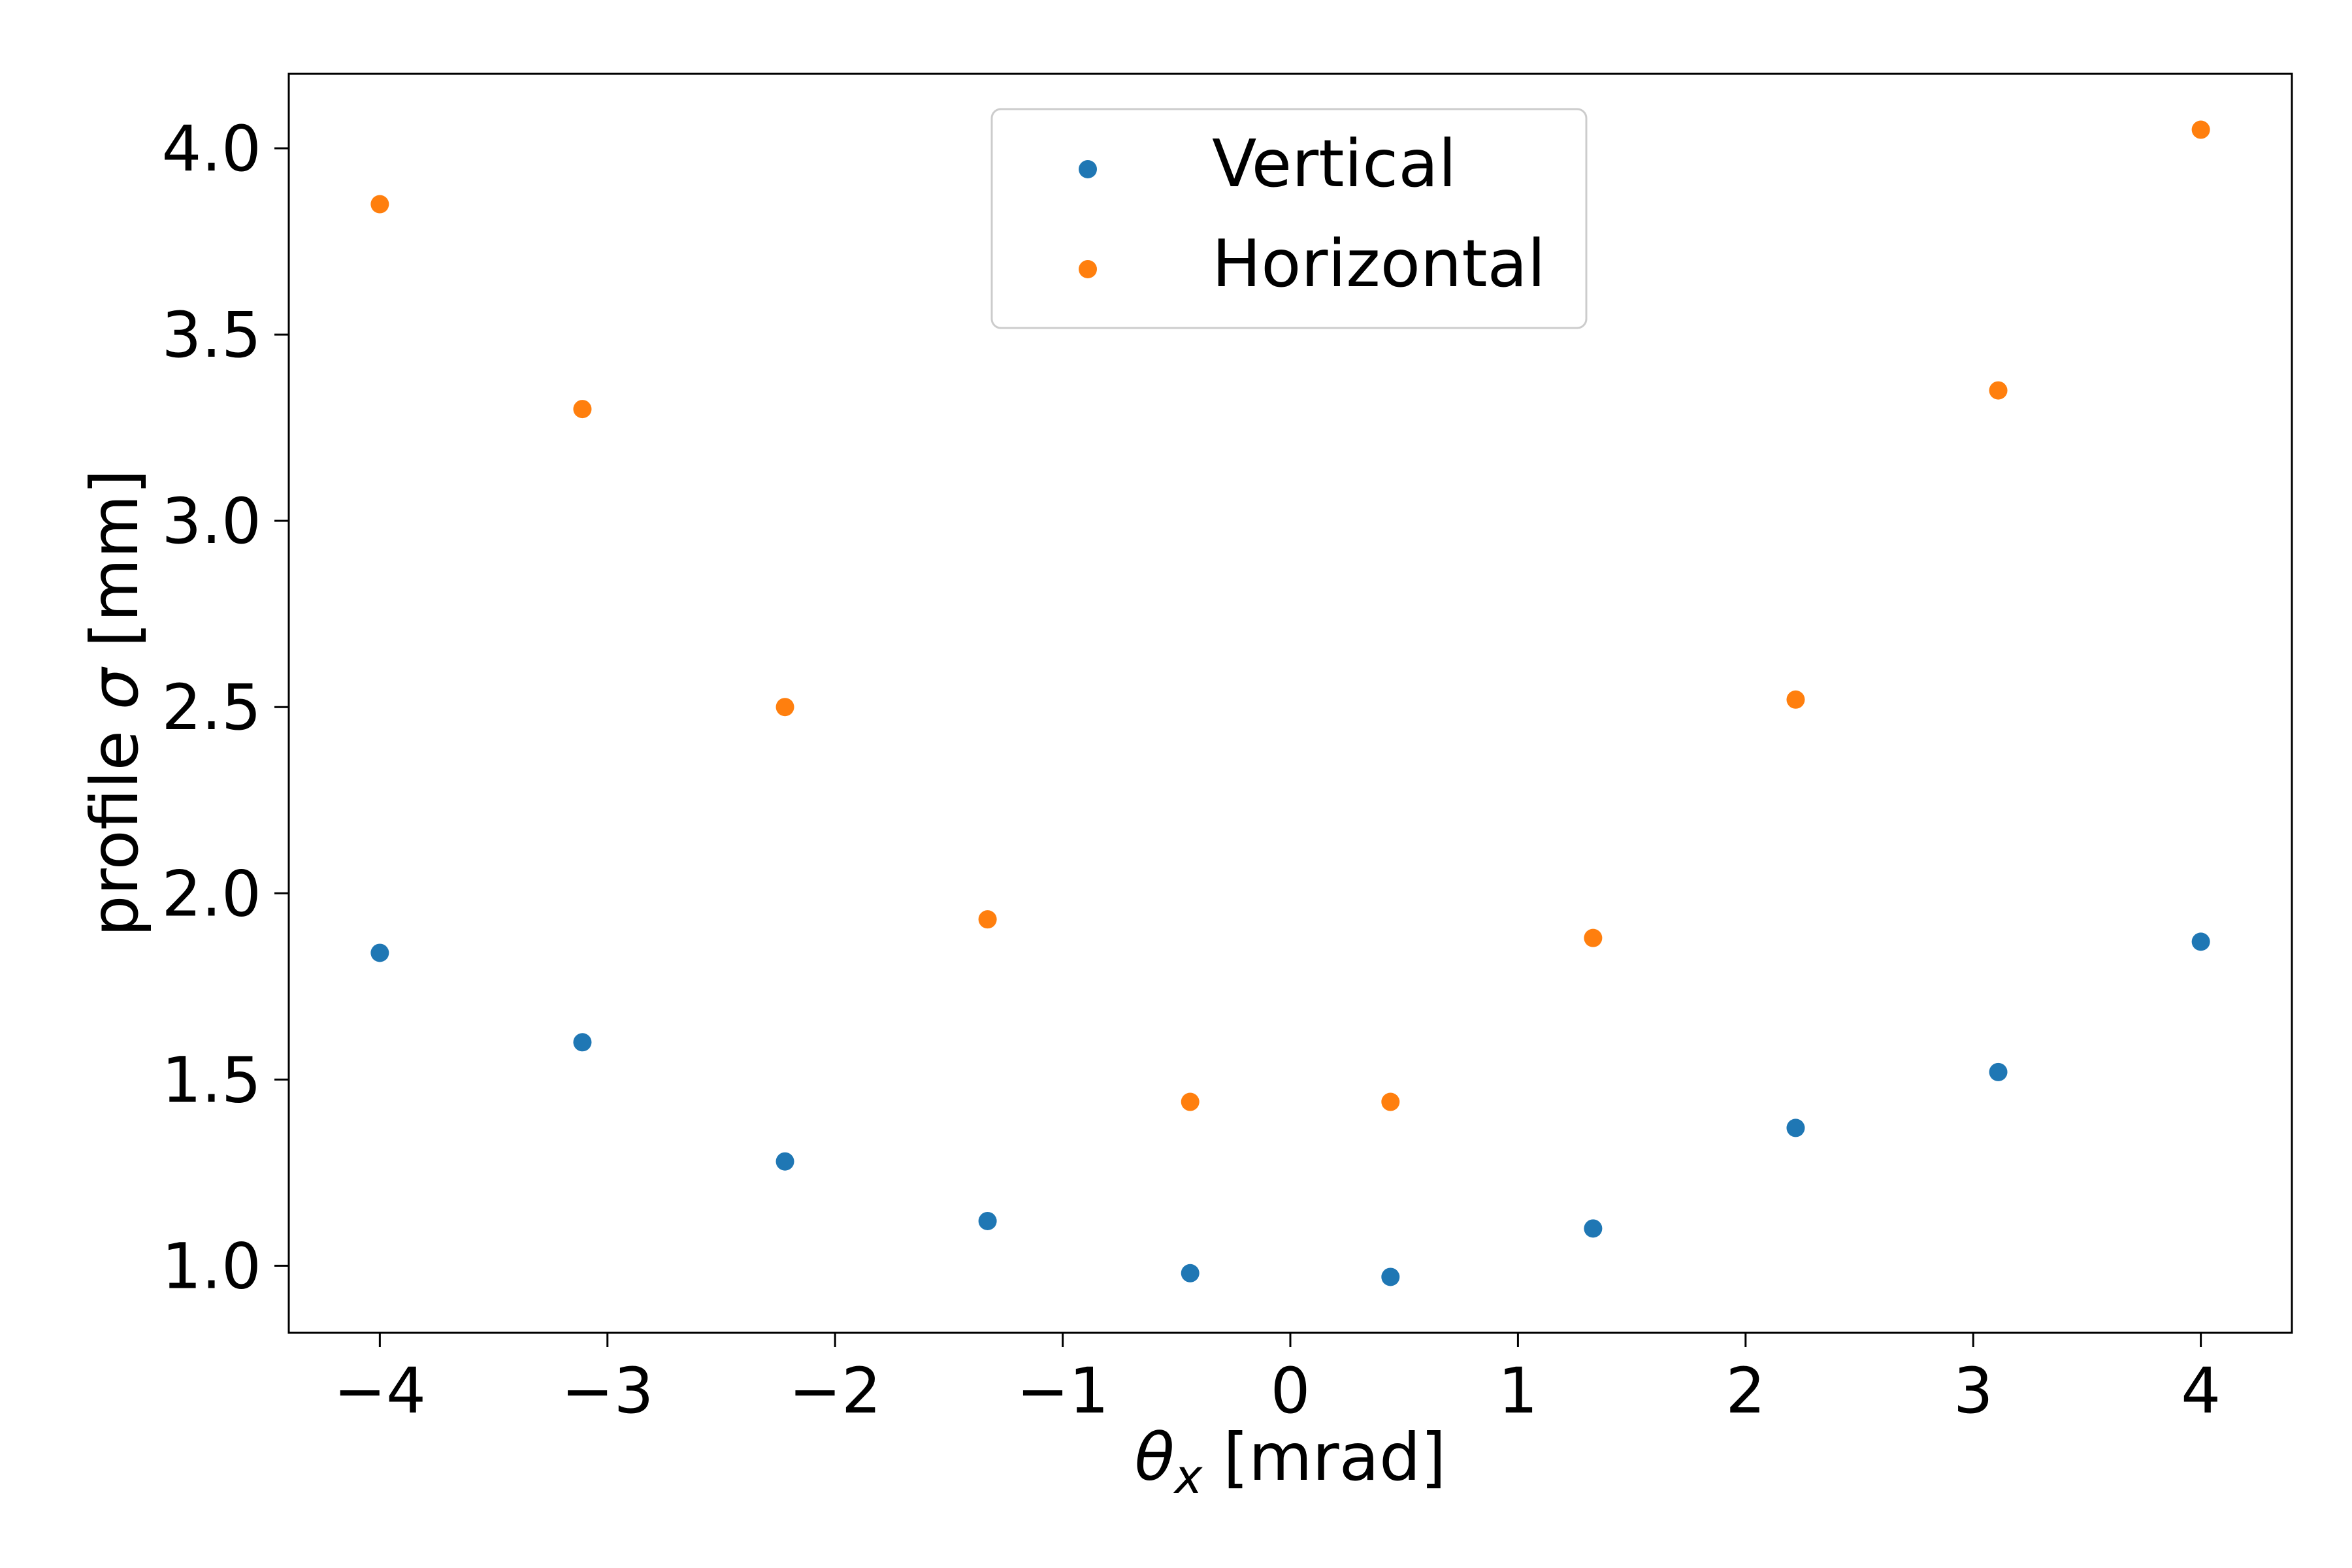  Describe the element at coordinates (211, 335) in the screenshot. I see `y-tick-label: 3.5` at that location.